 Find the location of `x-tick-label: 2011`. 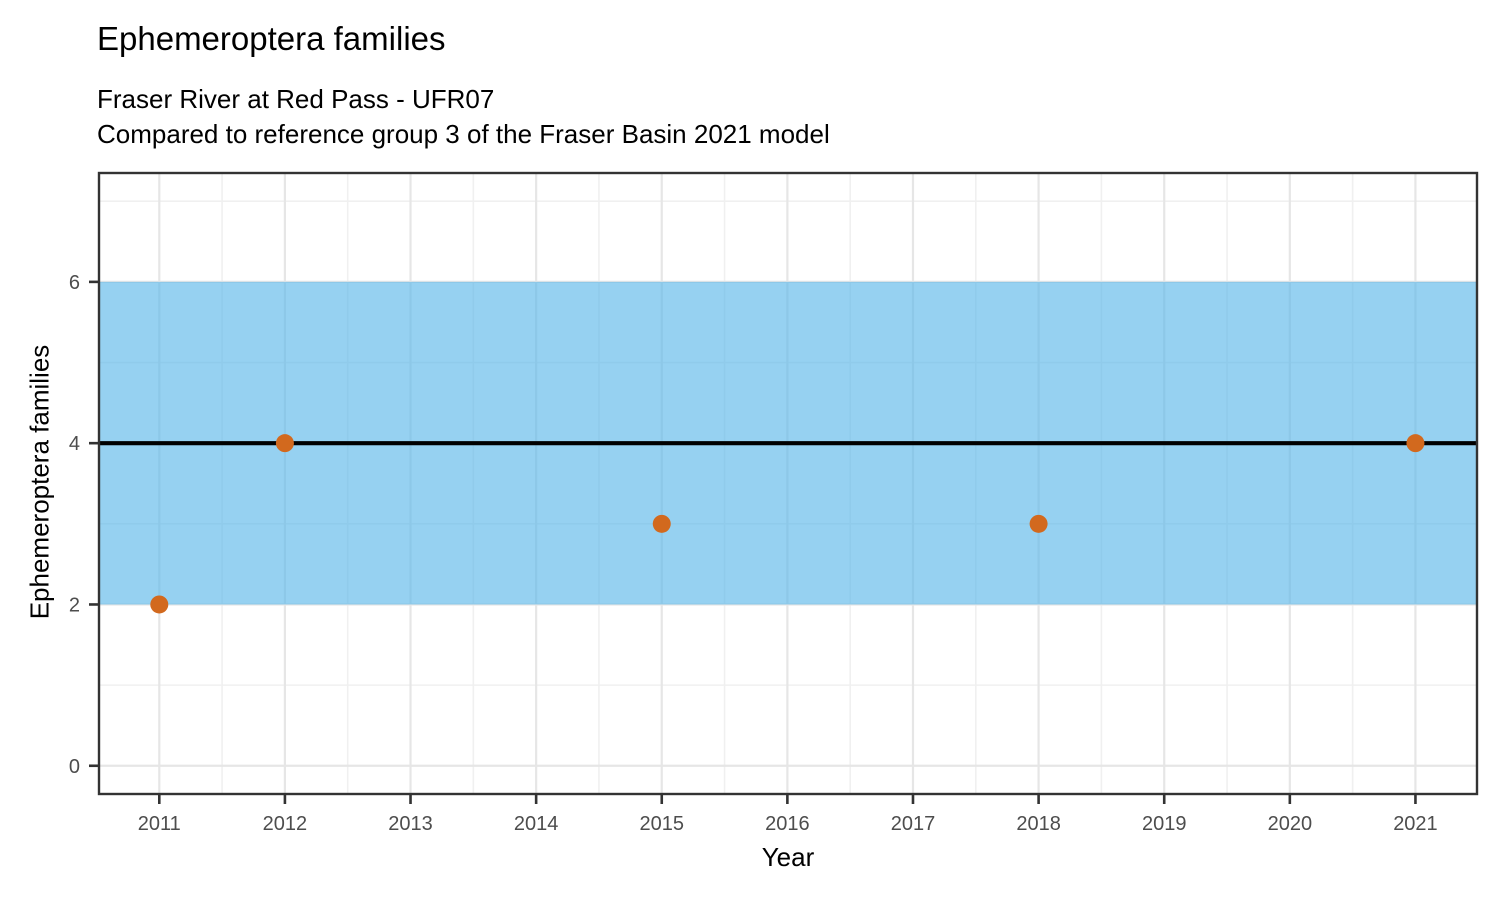

x-tick-label: 2011 is located at coordinates (159, 824).